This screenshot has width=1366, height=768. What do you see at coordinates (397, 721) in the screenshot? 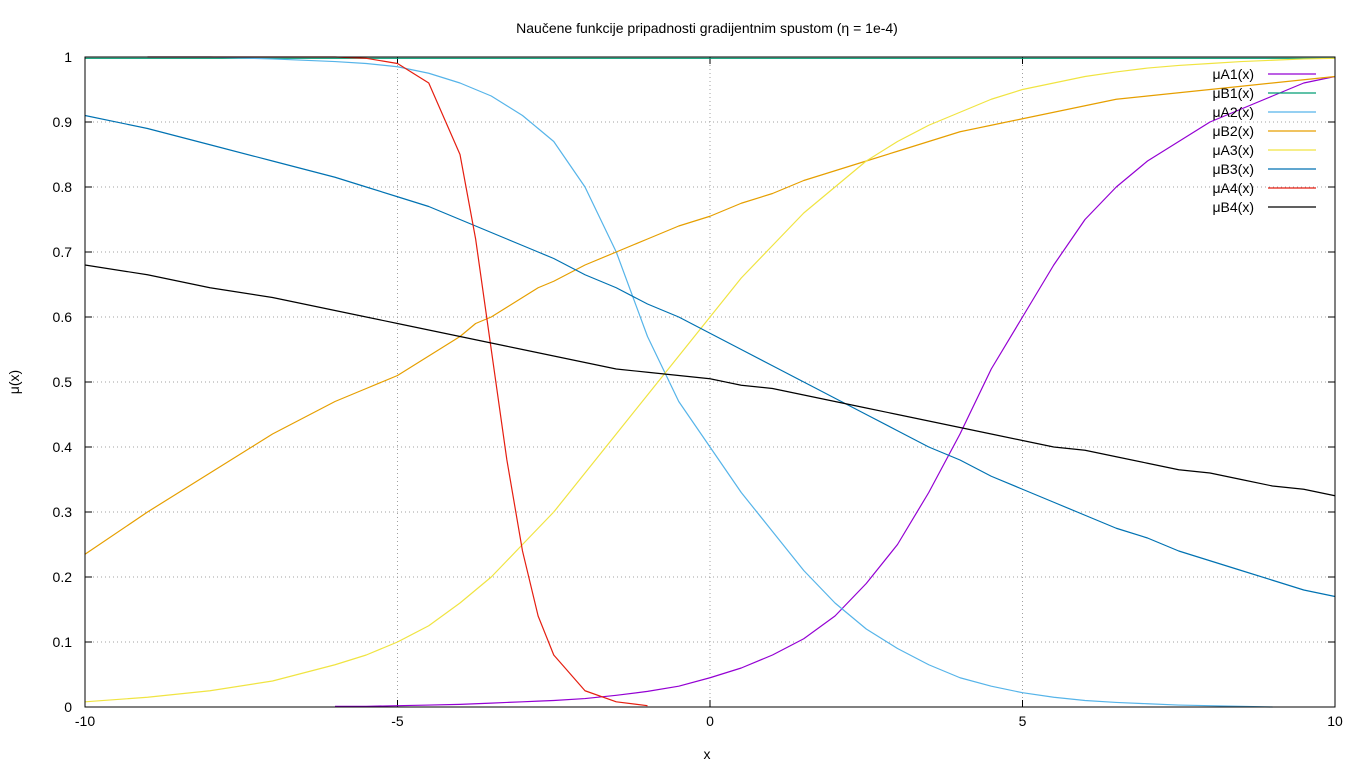
I see `x-tick-label: -5` at bounding box center [397, 721].